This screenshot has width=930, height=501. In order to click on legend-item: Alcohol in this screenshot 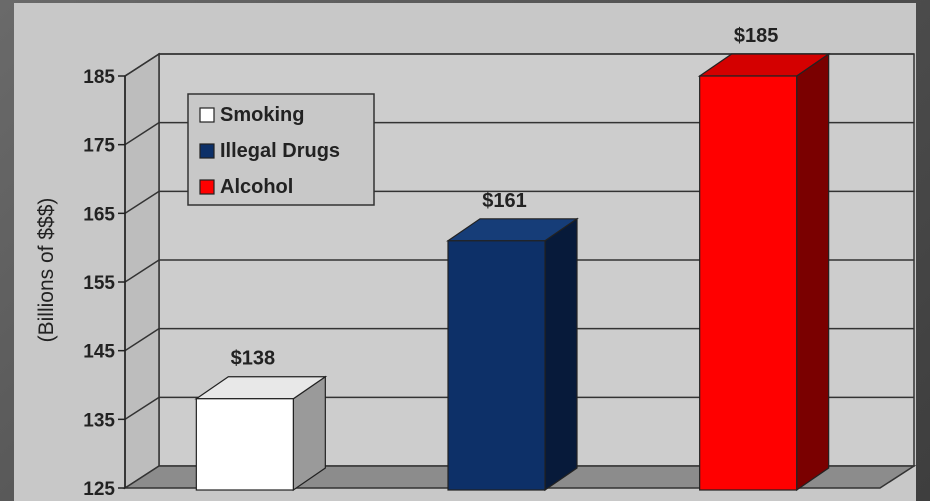, I will do `click(246, 187)`.